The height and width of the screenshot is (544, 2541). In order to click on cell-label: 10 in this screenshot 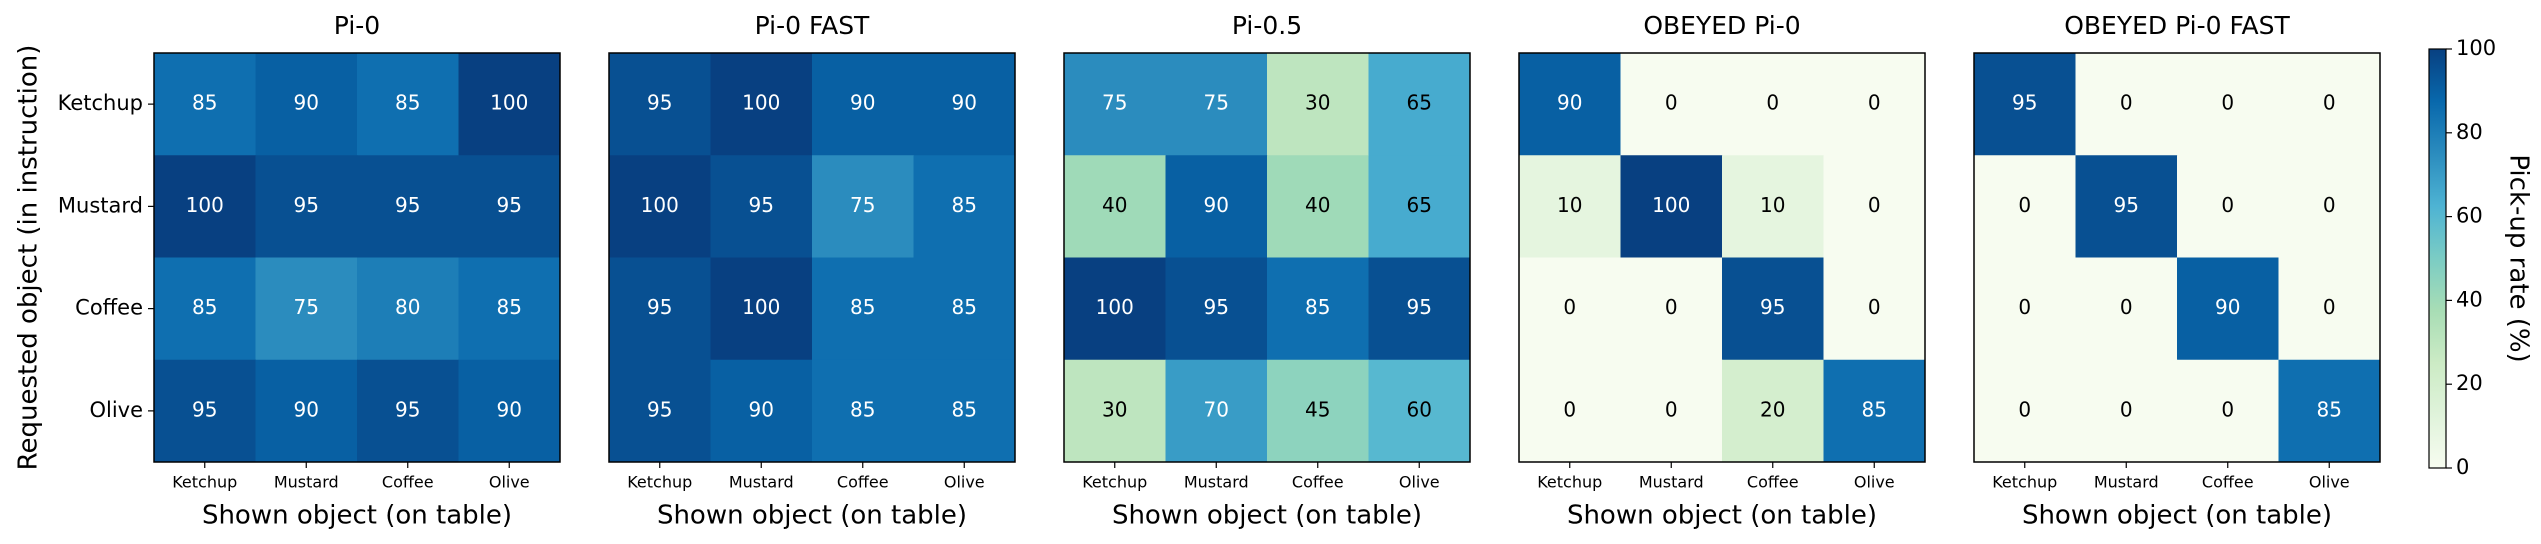, I will do `click(1569, 205)`.